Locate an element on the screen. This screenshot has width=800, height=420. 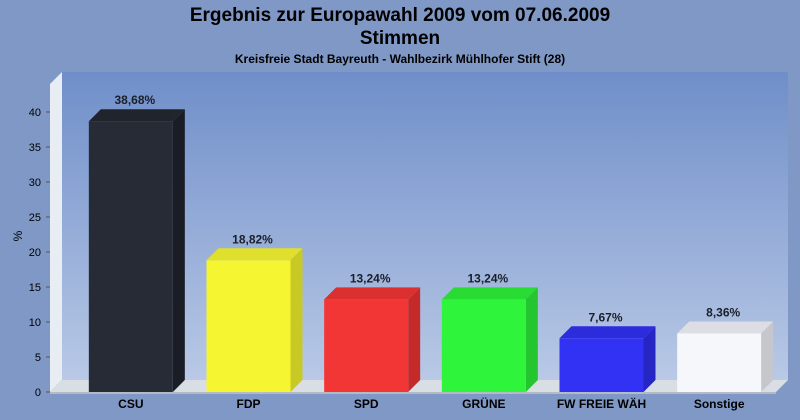
bar-spd is located at coordinates (372, 339).